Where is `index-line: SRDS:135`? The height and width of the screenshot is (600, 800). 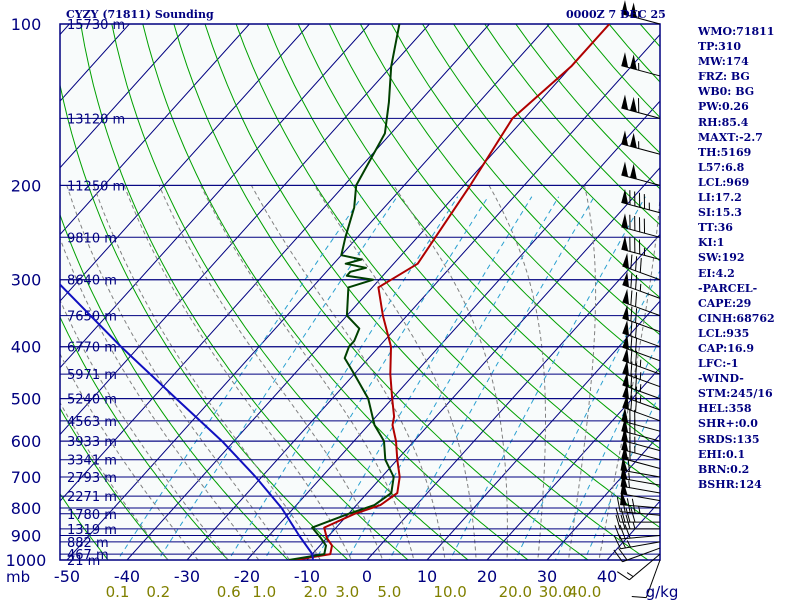
index-line: SRDS:135 is located at coordinates (729, 439).